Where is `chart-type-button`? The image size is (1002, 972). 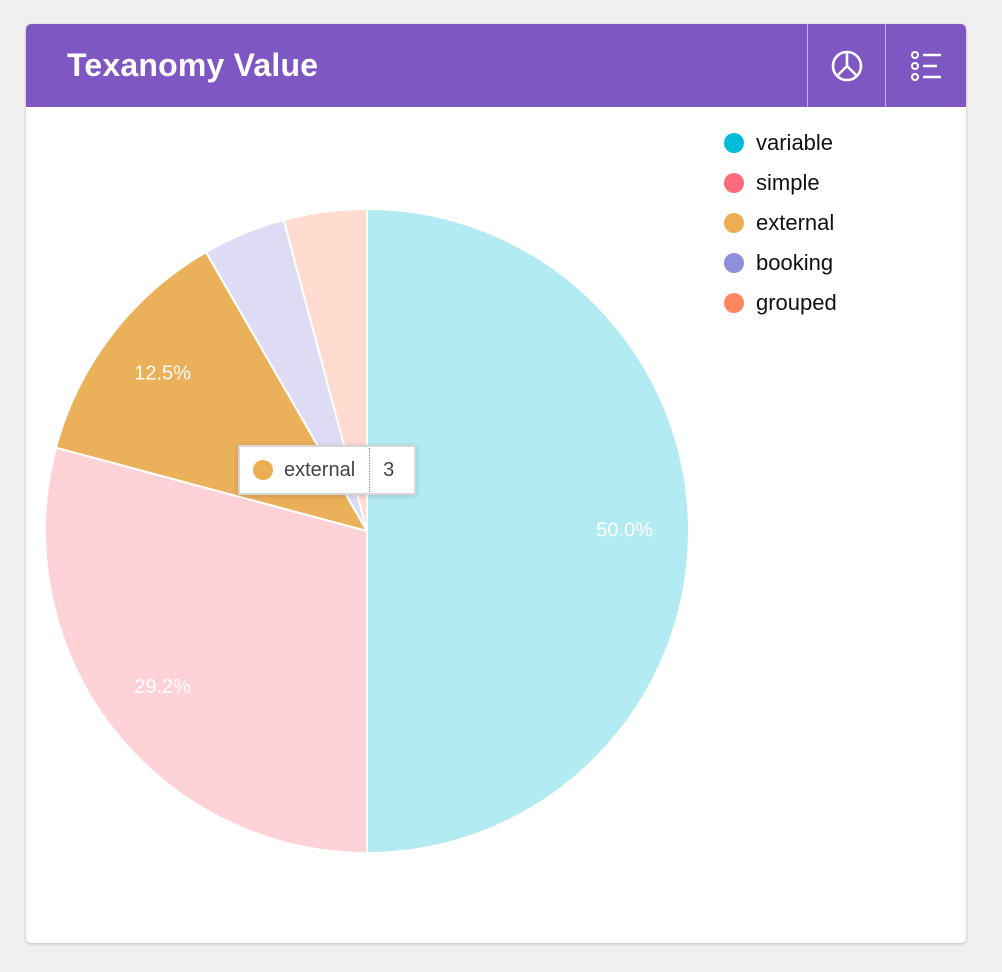 chart-type-button is located at coordinates (846, 65).